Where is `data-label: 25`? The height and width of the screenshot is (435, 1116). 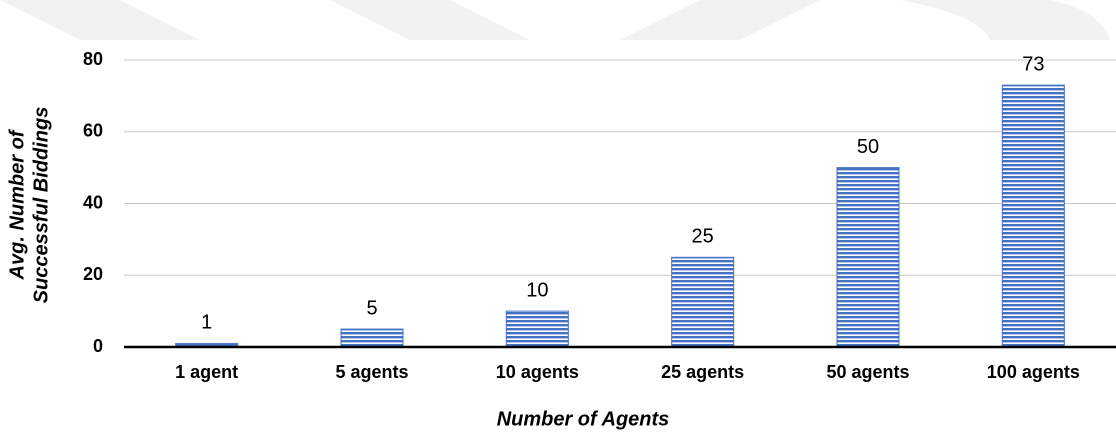
data-label: 25 is located at coordinates (703, 237).